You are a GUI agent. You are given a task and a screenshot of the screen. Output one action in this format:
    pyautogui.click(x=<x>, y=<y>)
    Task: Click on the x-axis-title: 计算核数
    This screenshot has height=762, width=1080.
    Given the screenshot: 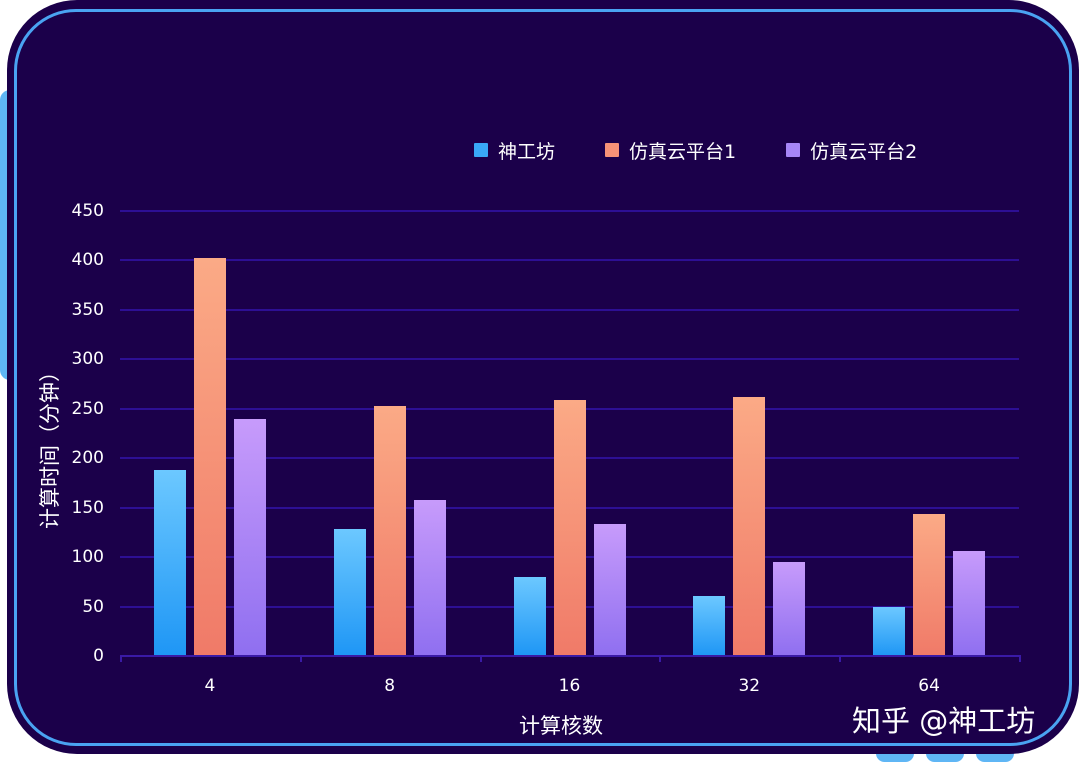 What is the action you would take?
    pyautogui.click(x=561, y=726)
    